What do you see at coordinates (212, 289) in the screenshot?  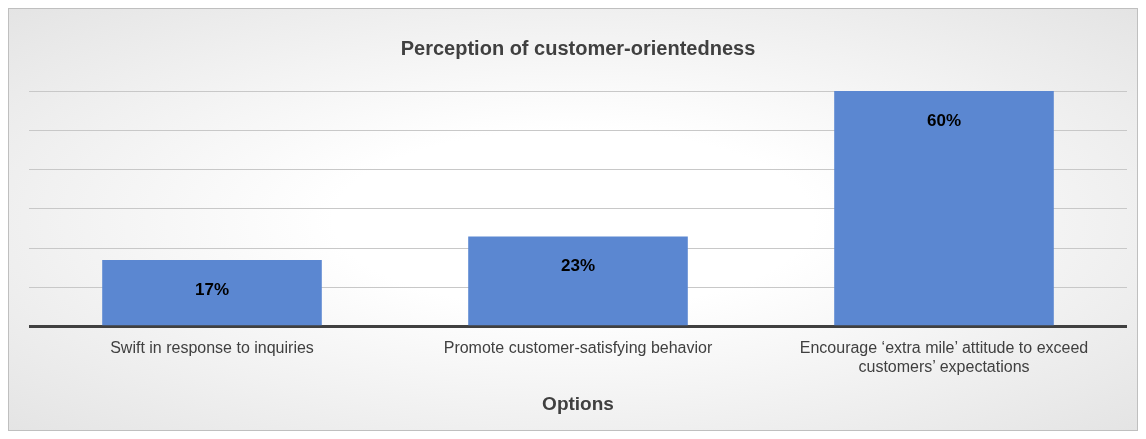 I see `data-label: 17%` at bounding box center [212, 289].